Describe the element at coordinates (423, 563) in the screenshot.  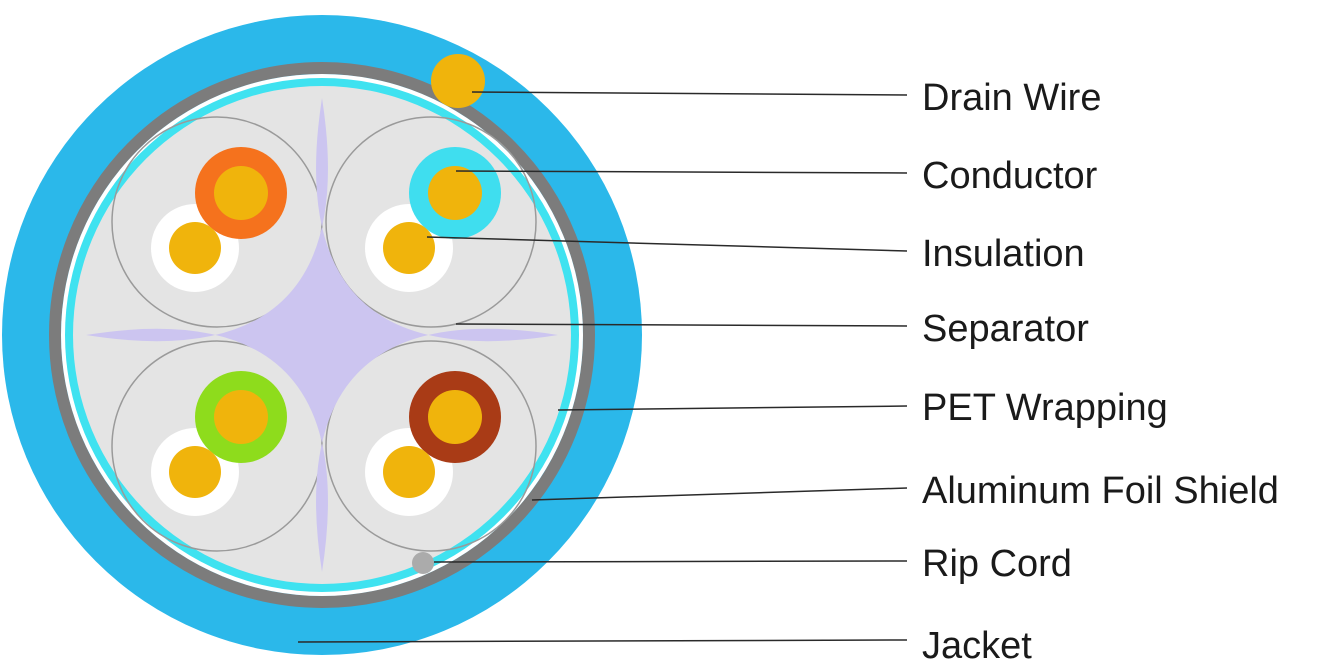
I see `rip-cord-circle` at that location.